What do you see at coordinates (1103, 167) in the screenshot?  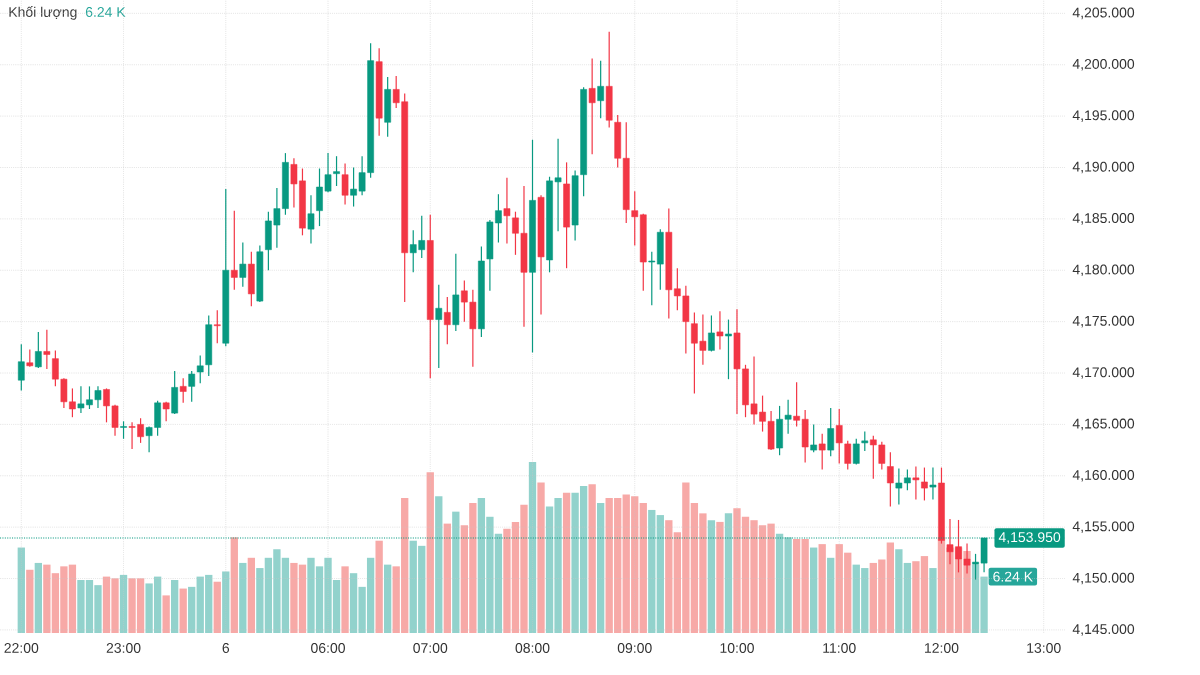 I see `y-tick-label: 4,190.000` at bounding box center [1103, 167].